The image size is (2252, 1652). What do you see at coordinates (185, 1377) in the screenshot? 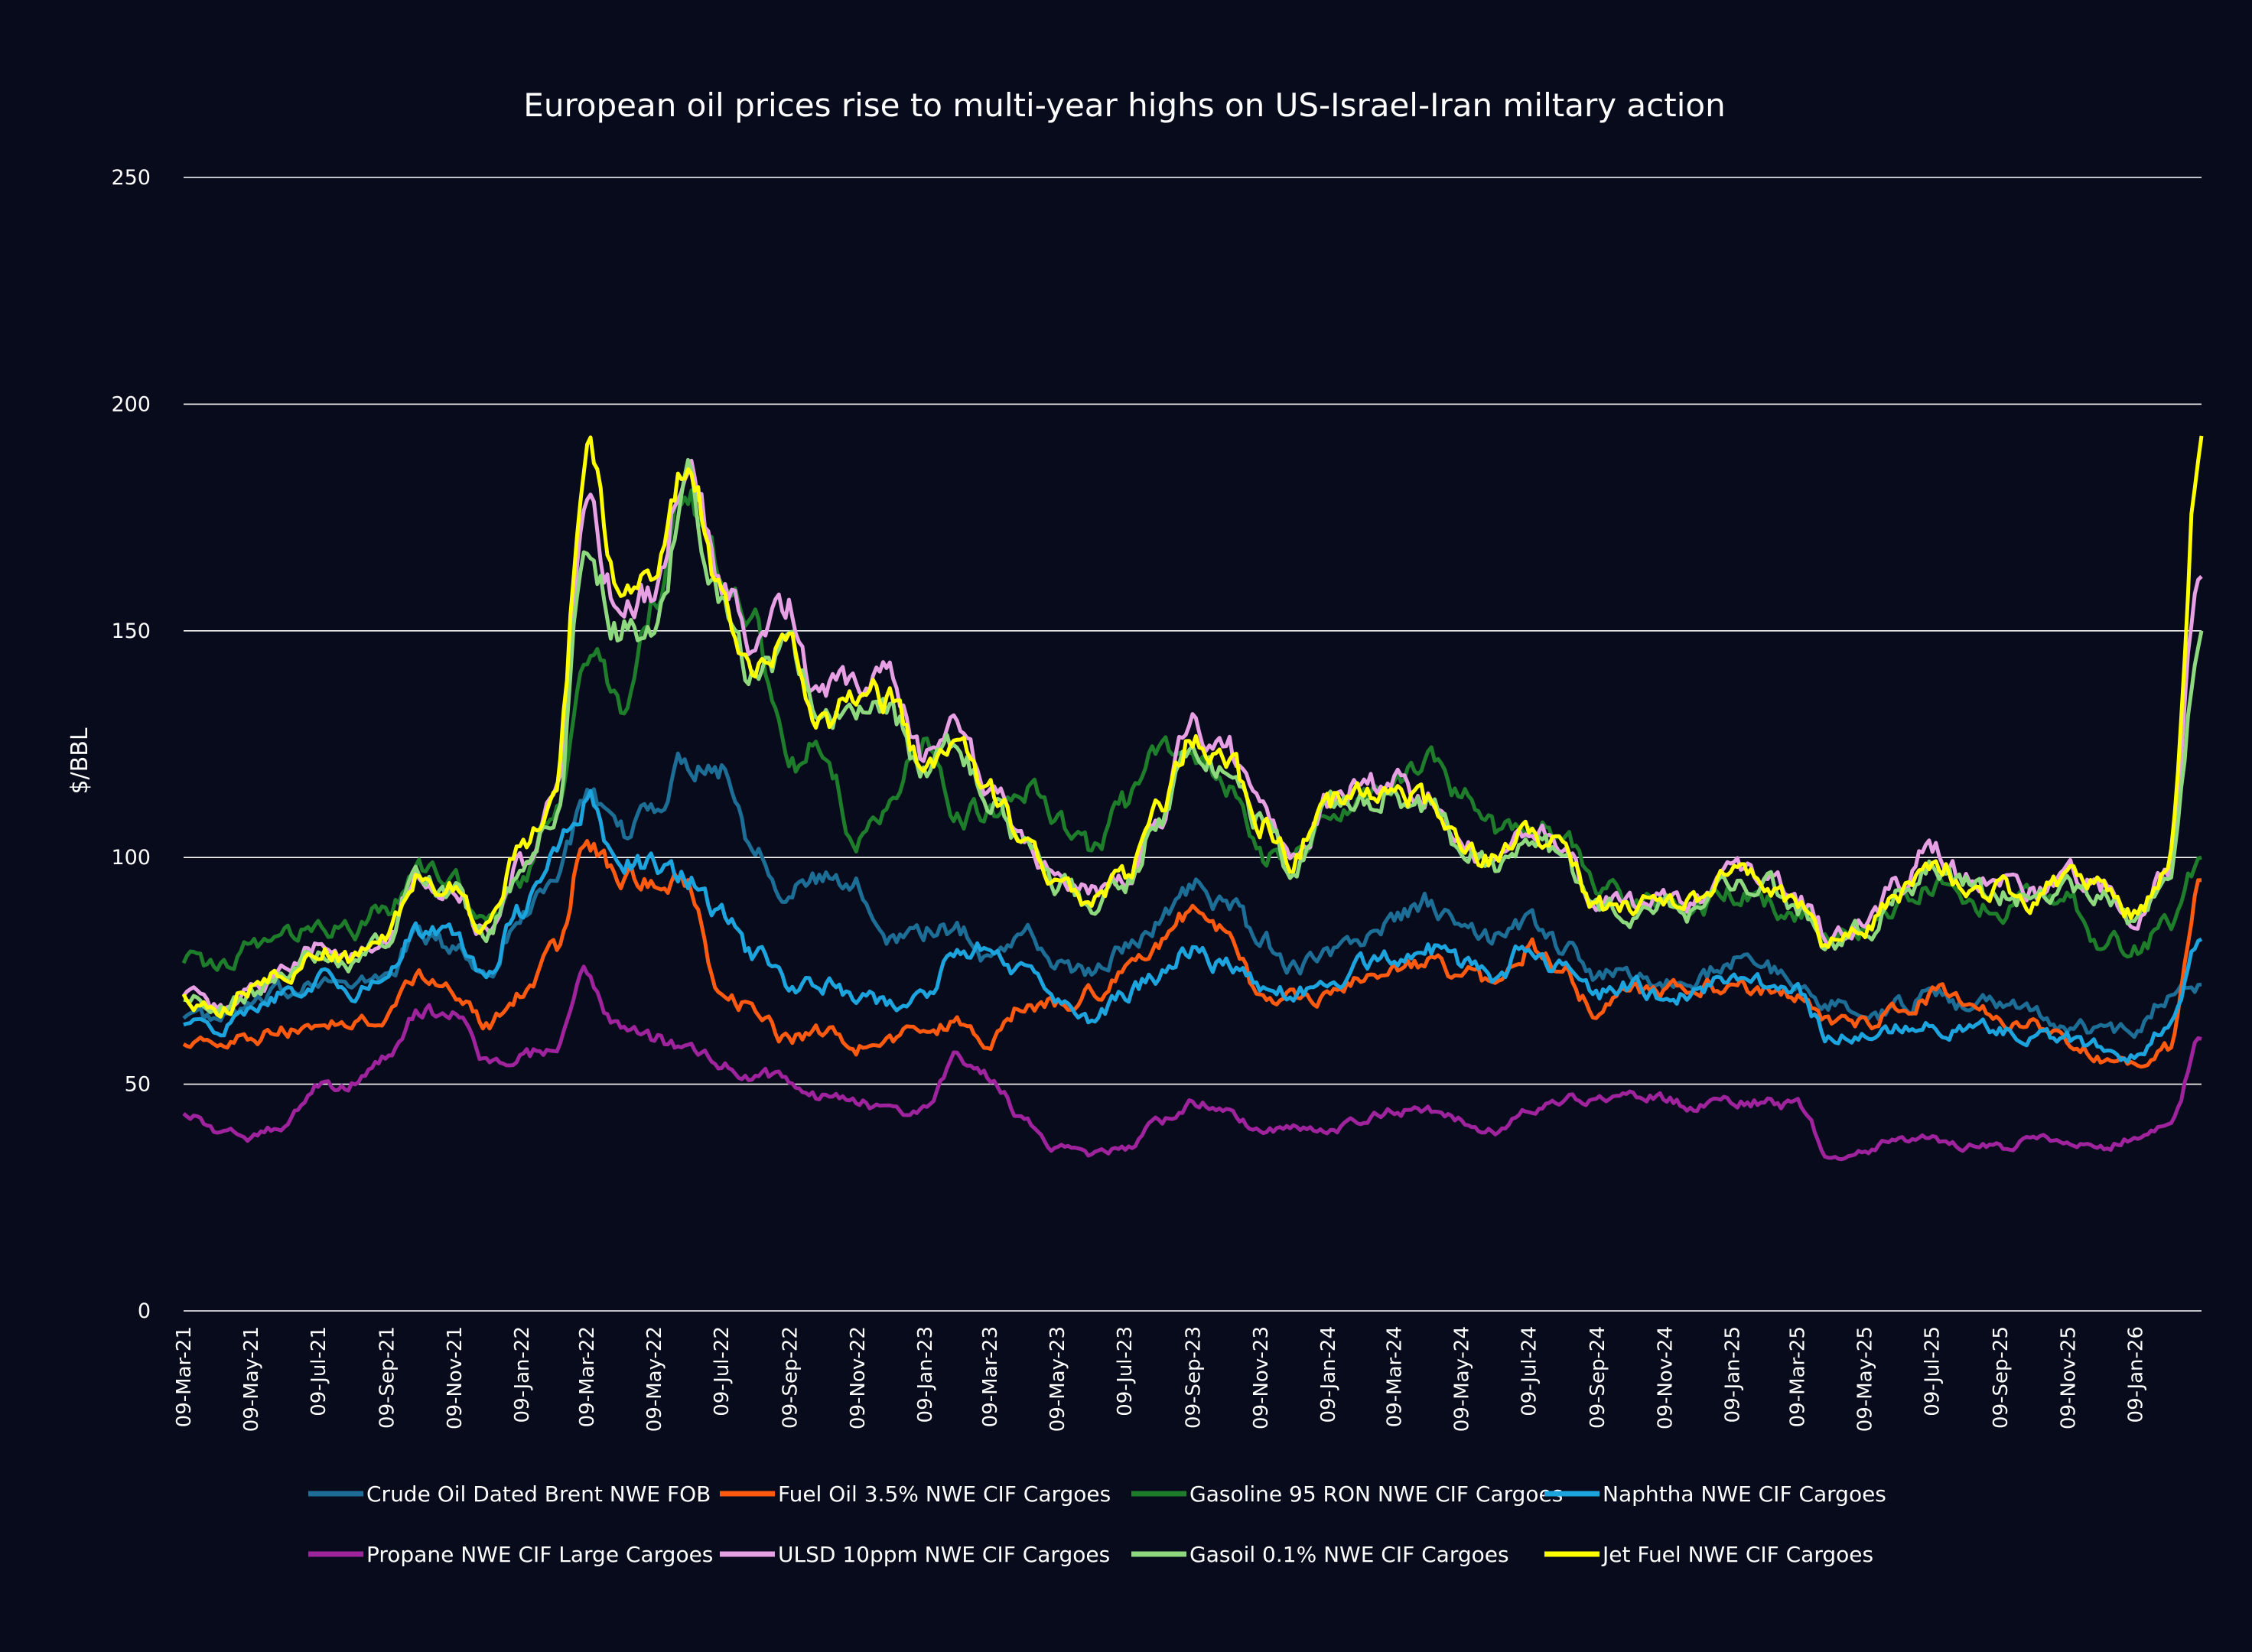
I see `x-tick-label: 09-Mar-21` at bounding box center [185, 1377].